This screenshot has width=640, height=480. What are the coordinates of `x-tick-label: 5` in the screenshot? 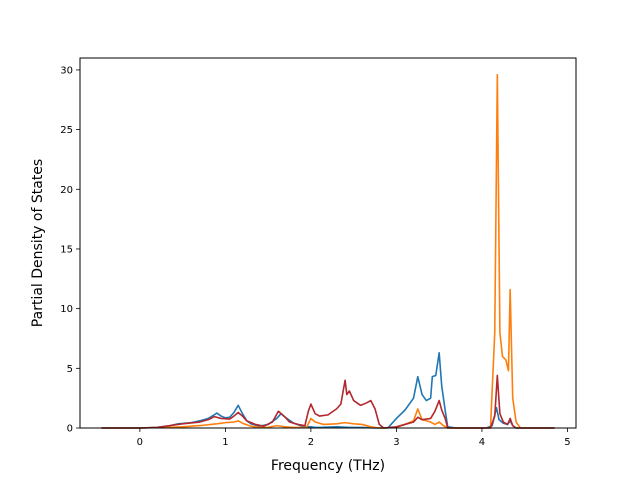 It's located at (567, 442).